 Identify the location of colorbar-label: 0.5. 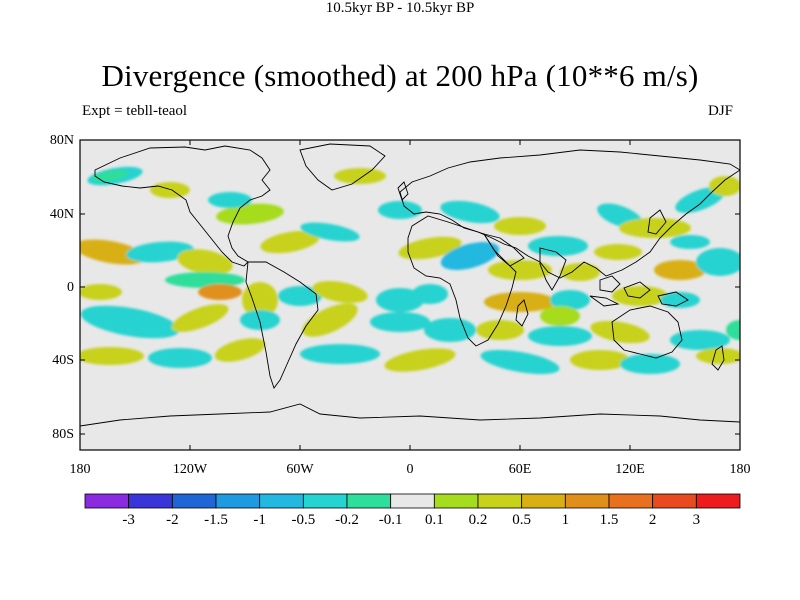
(522, 520).